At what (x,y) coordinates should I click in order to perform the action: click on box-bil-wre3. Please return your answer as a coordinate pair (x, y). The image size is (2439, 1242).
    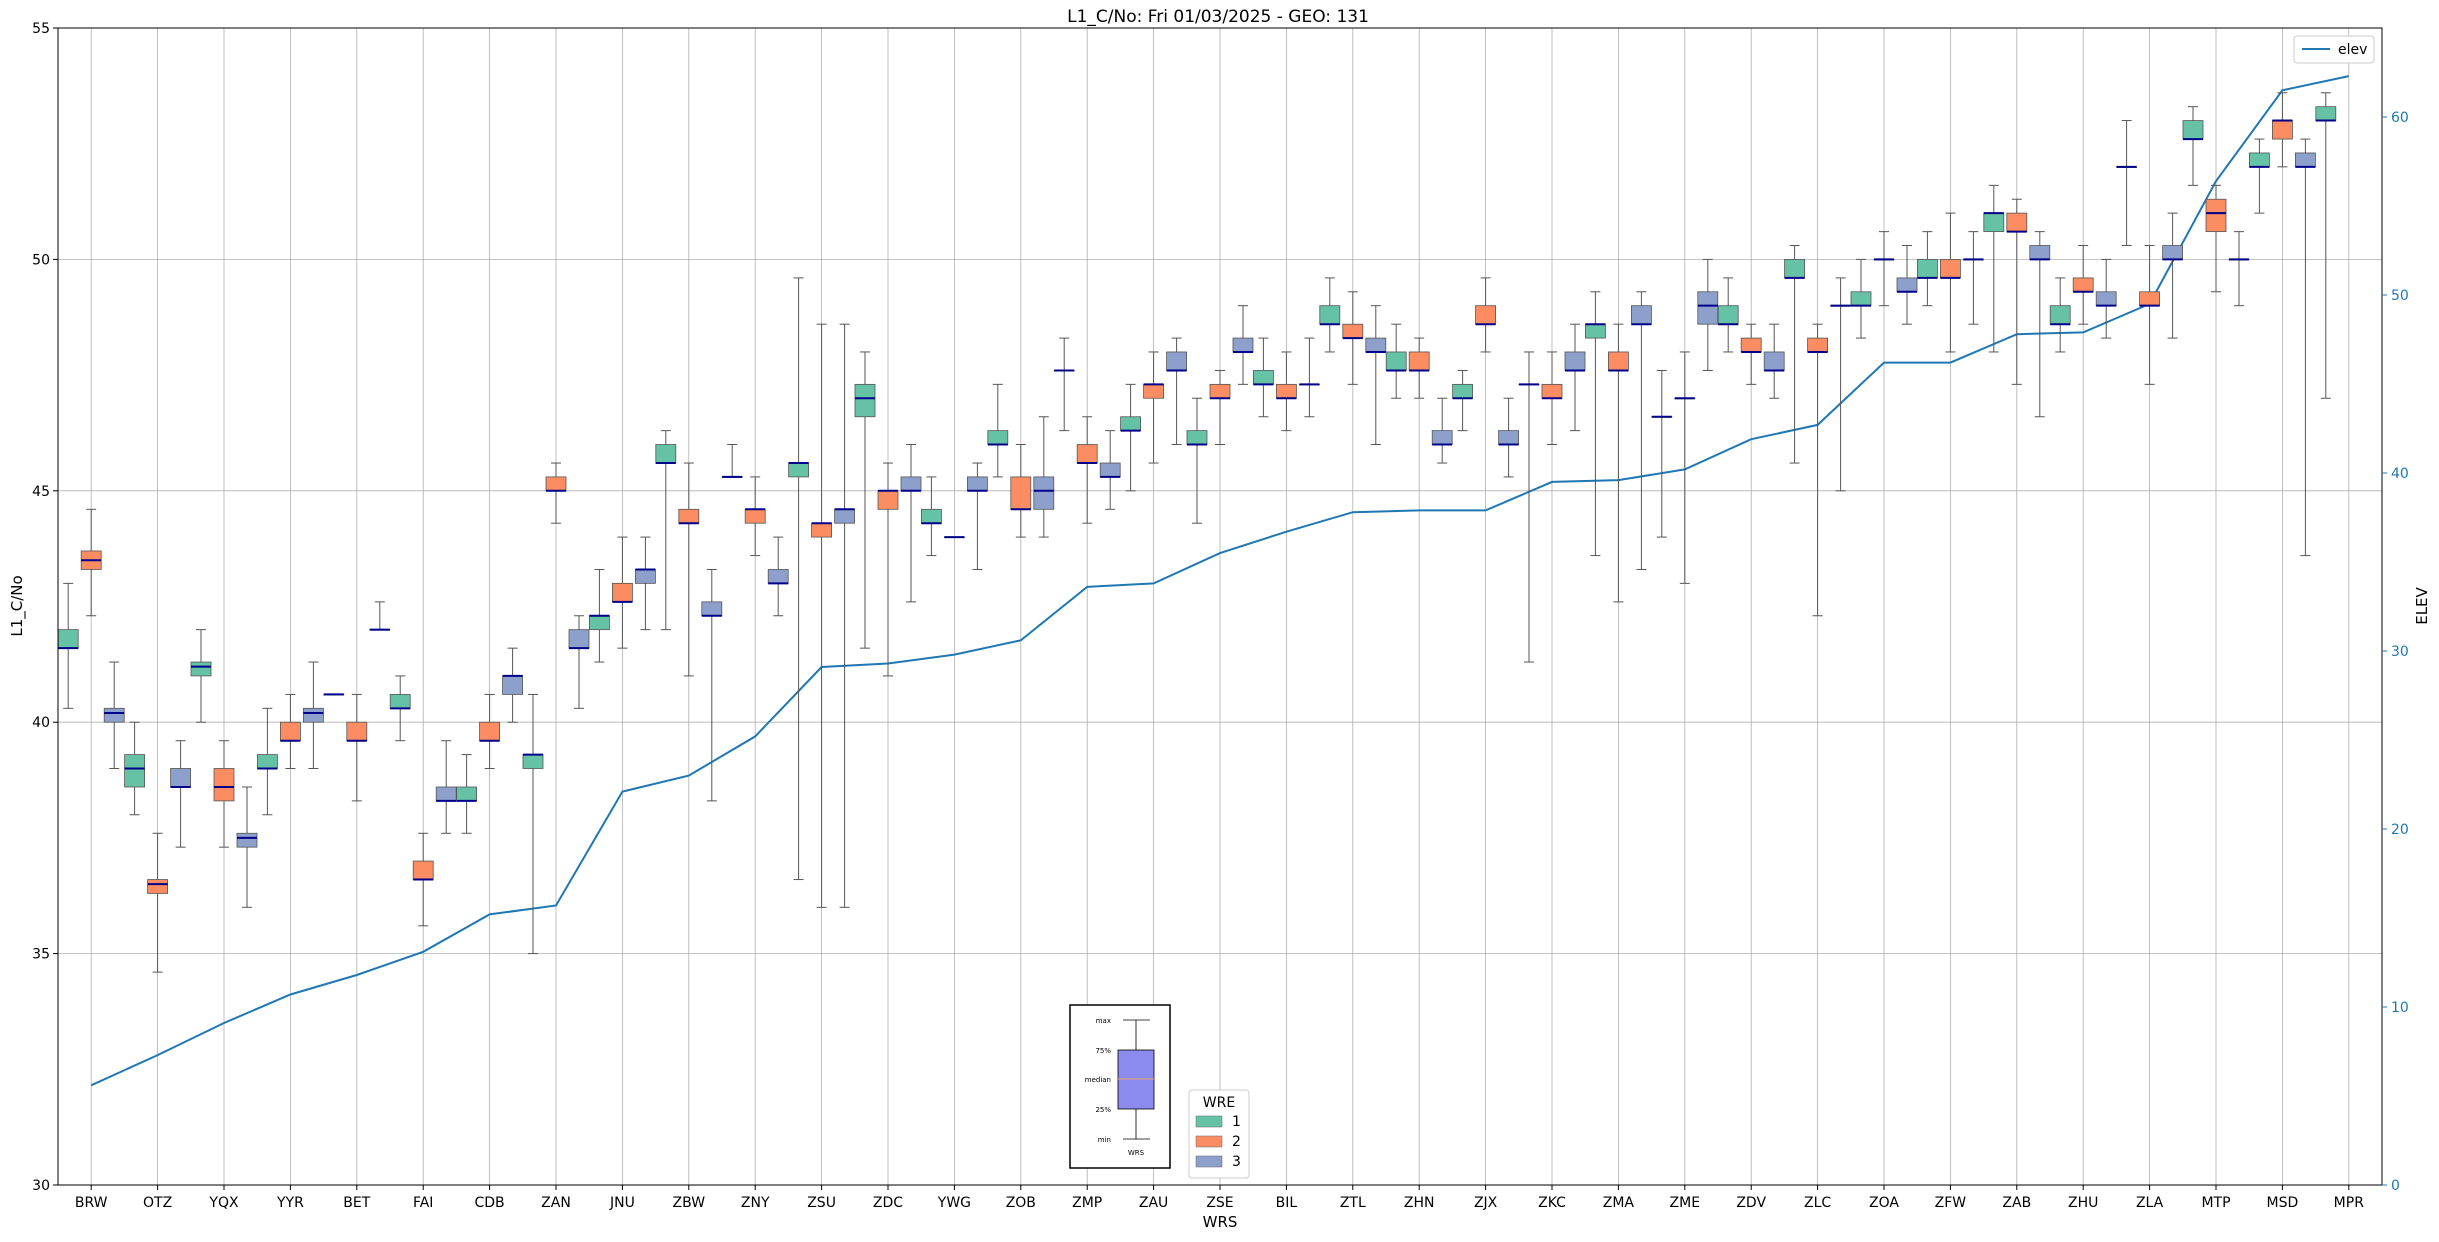
    Looking at the image, I should click on (1309, 377).